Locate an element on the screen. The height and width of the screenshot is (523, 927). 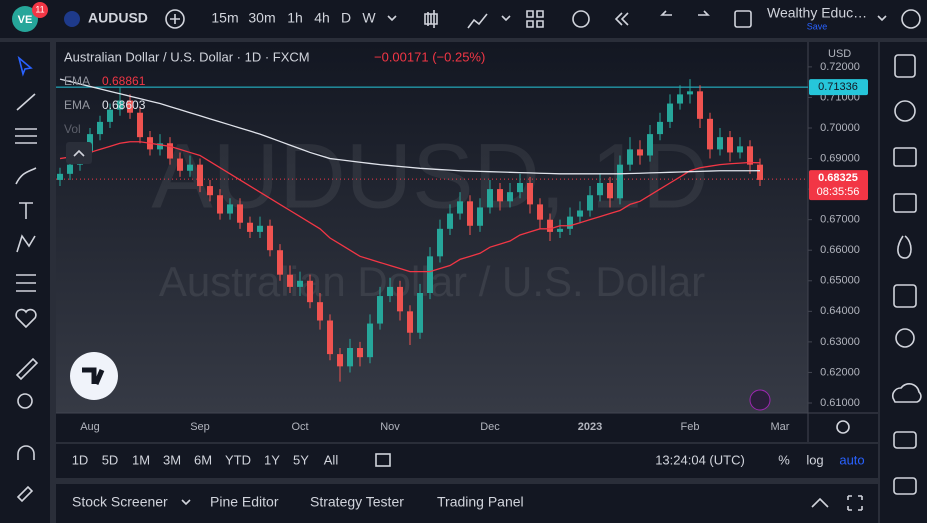
panel-tab: Trading Panel is located at coordinates (480, 502).